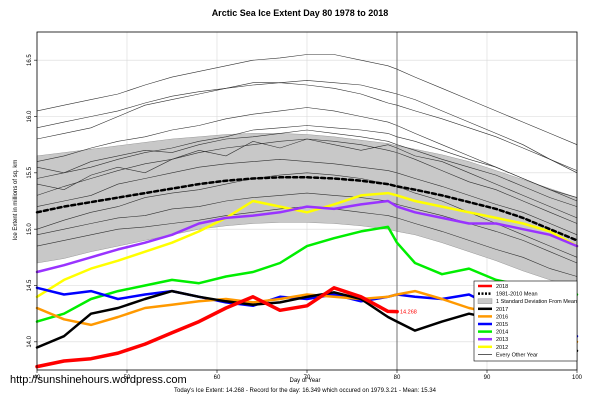 Image resolution: width=601 pixels, height=405 pixels. Describe the element at coordinates (517, 295) in the screenshot. I see `legend-label-1981-2010-mean: 1981-2010 Mean` at that location.